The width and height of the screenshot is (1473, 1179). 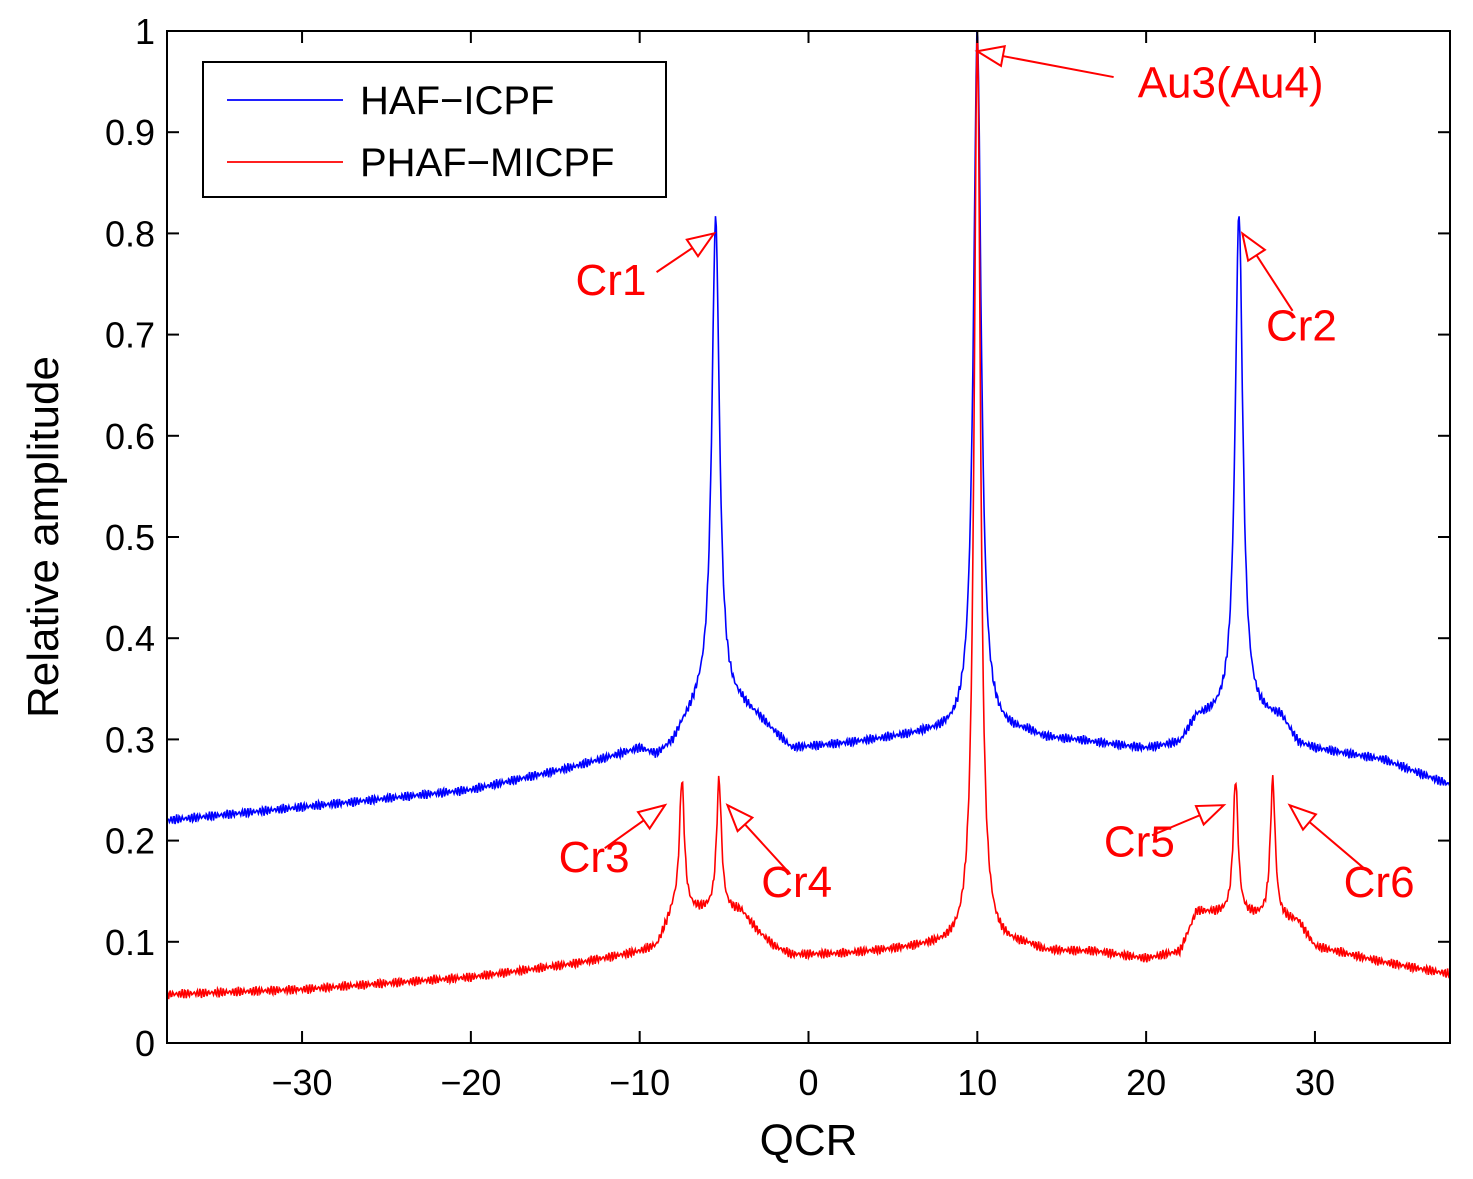 What do you see at coordinates (130, 638) in the screenshot?
I see `y-tick-label: 0.4` at bounding box center [130, 638].